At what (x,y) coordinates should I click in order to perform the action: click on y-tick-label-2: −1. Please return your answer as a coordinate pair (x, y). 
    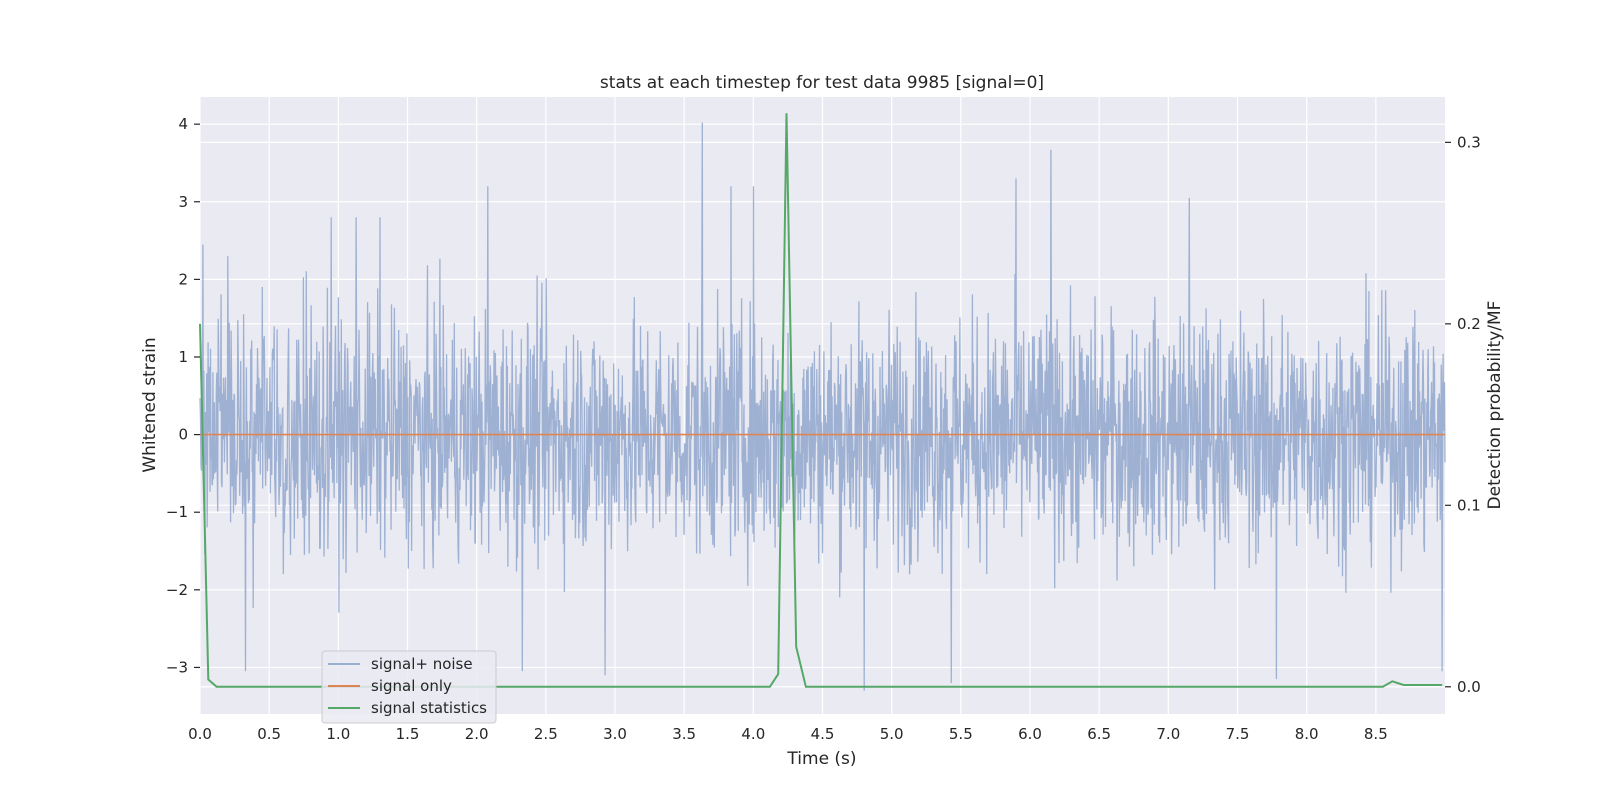
    Looking at the image, I should click on (177, 512).